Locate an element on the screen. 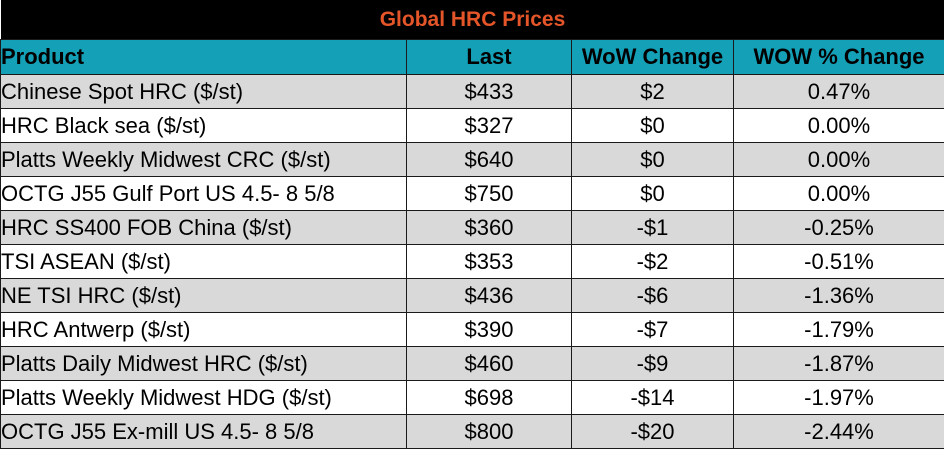  last-cell: $698 is located at coordinates (489, 397).